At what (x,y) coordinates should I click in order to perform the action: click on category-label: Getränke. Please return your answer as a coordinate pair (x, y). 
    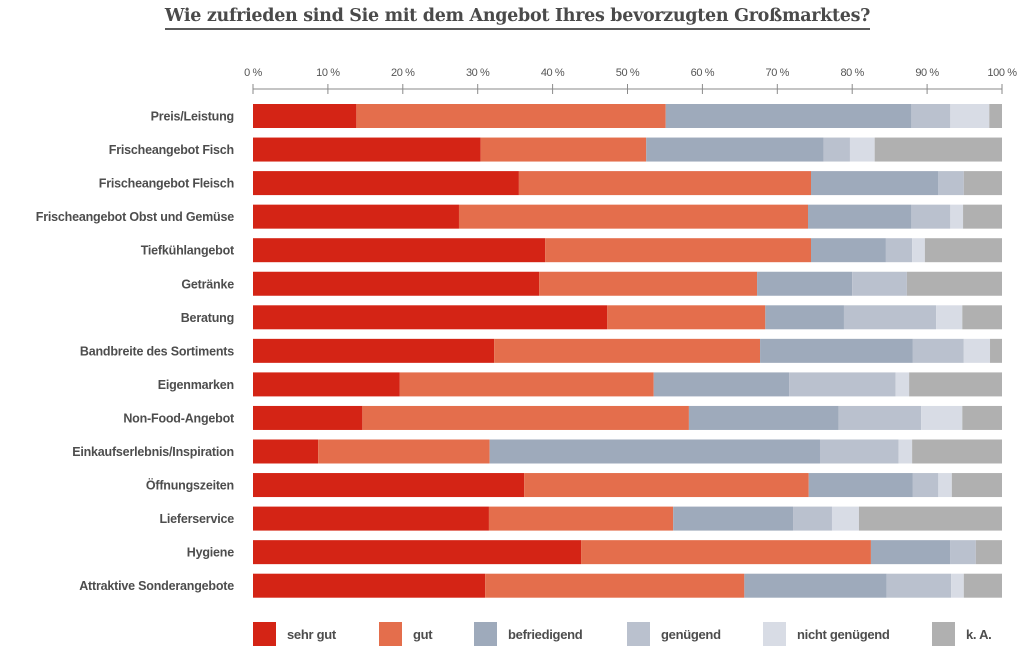
    Looking at the image, I should click on (207, 284).